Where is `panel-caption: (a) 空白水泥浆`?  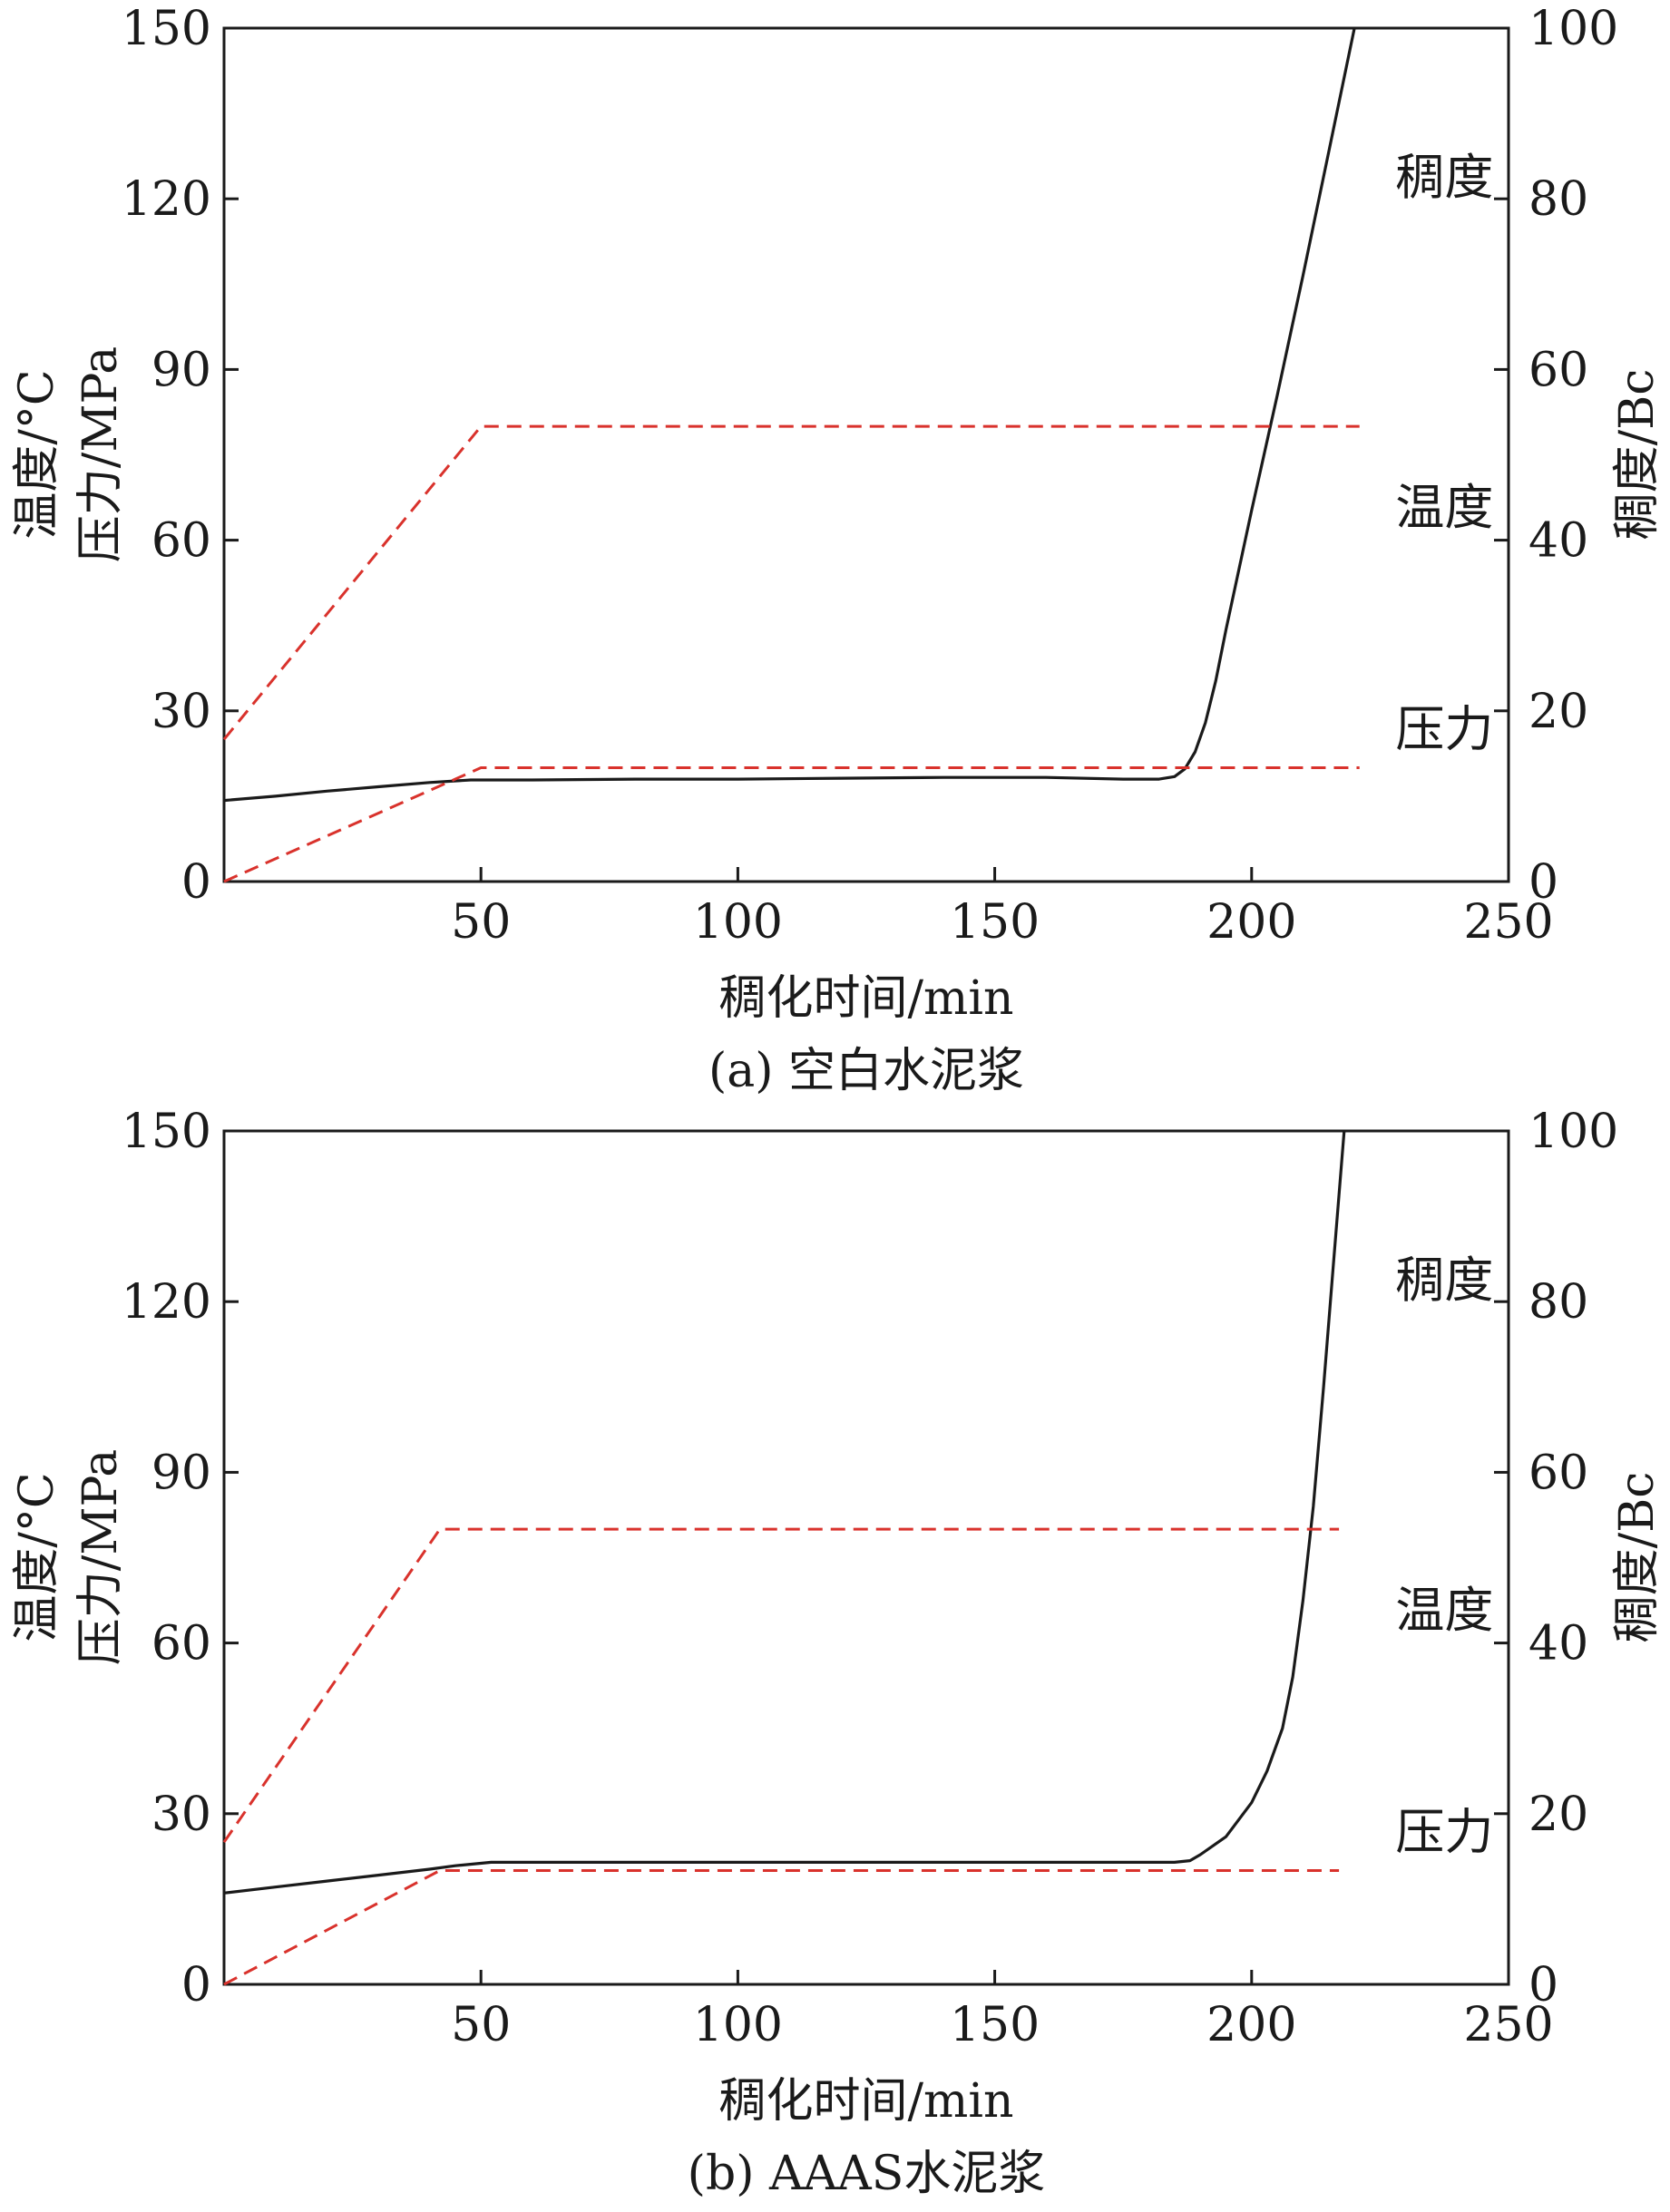 panel-caption: (a) 空白水泥浆 is located at coordinates (866, 1071).